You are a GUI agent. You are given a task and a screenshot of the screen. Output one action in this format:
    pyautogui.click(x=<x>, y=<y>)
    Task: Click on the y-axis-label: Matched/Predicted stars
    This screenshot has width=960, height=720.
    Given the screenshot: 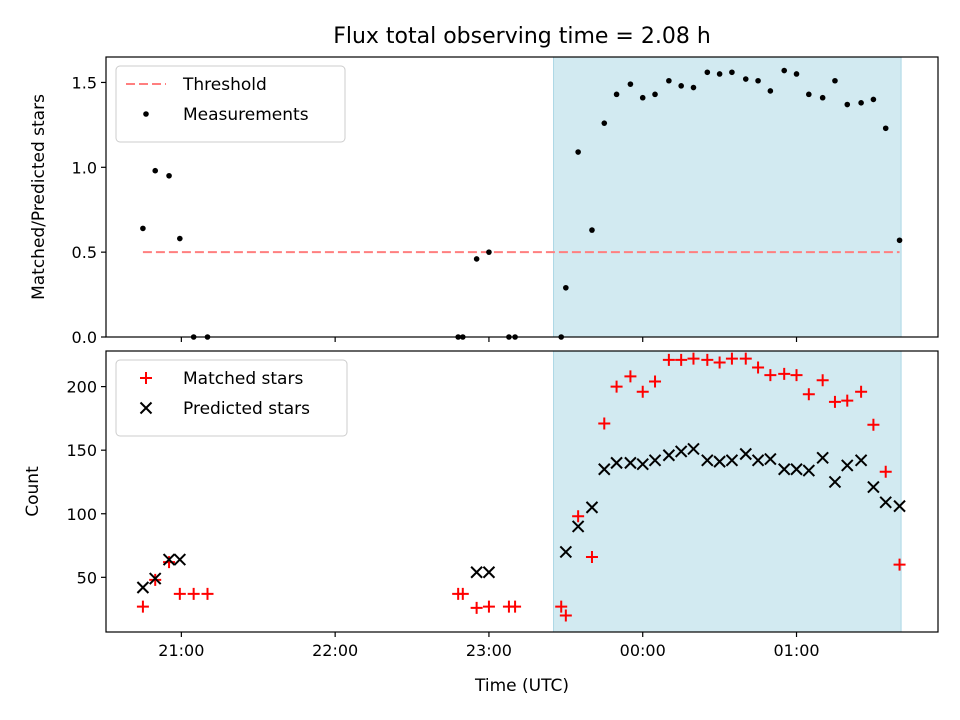 What is the action you would take?
    pyautogui.click(x=39, y=197)
    